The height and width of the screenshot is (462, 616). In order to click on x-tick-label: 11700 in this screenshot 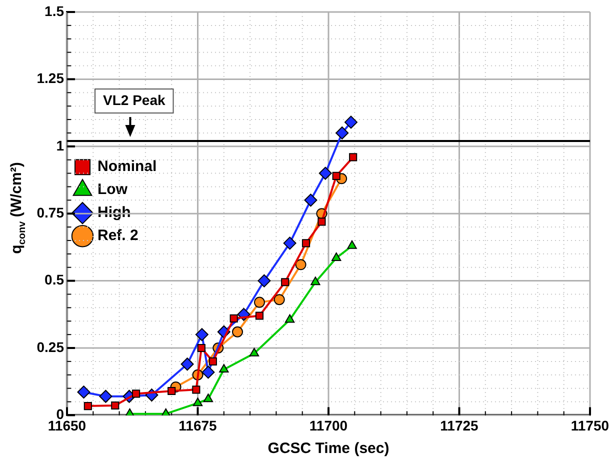, I will do `click(328, 425)`.